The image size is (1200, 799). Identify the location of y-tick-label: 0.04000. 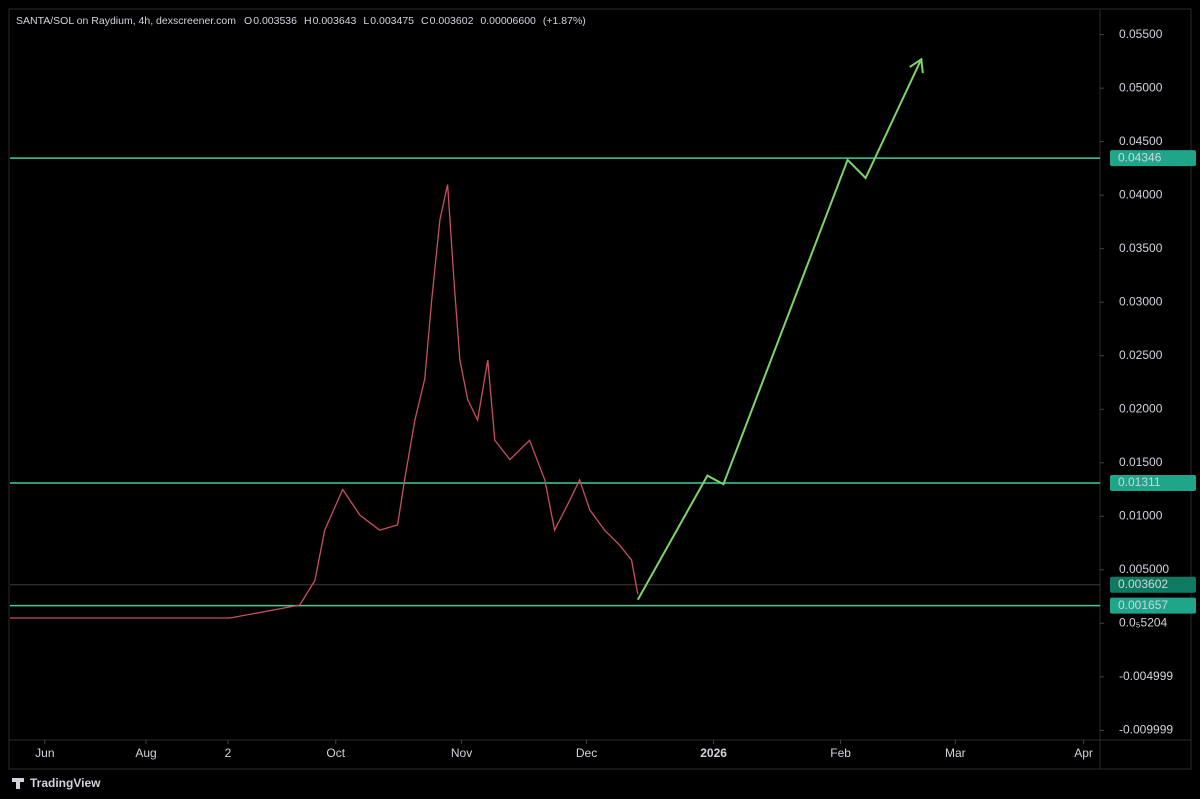
(1141, 194).